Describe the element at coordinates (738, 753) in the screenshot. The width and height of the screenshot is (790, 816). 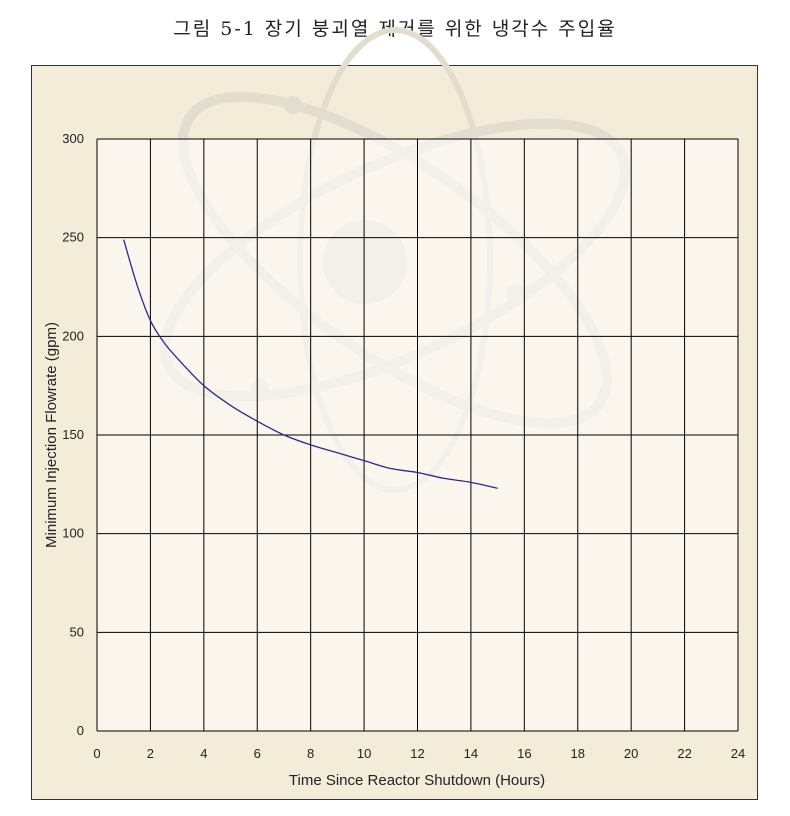
I see `x-tick-label: 24` at that location.